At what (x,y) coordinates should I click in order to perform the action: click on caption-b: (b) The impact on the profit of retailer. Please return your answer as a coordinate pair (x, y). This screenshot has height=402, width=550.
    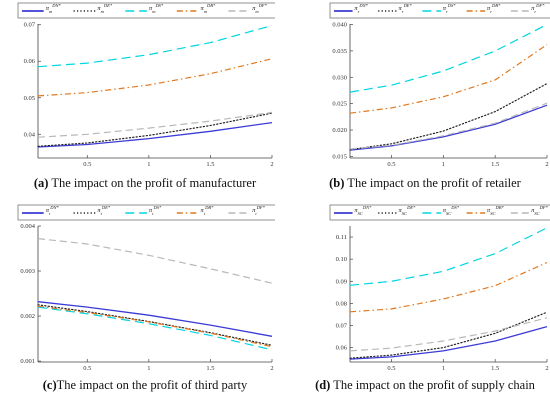
    Looking at the image, I should click on (425, 183).